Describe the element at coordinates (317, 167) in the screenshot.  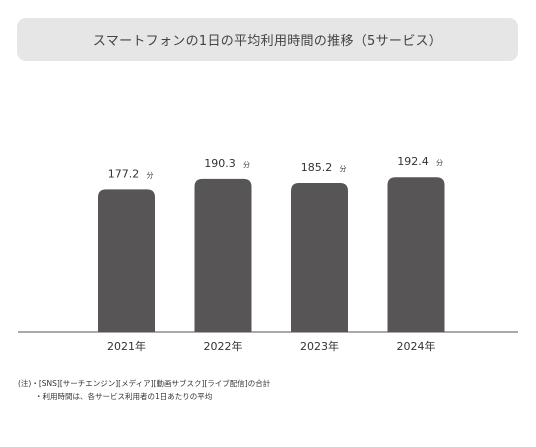
I see `data-label-2: 185.2` at that location.